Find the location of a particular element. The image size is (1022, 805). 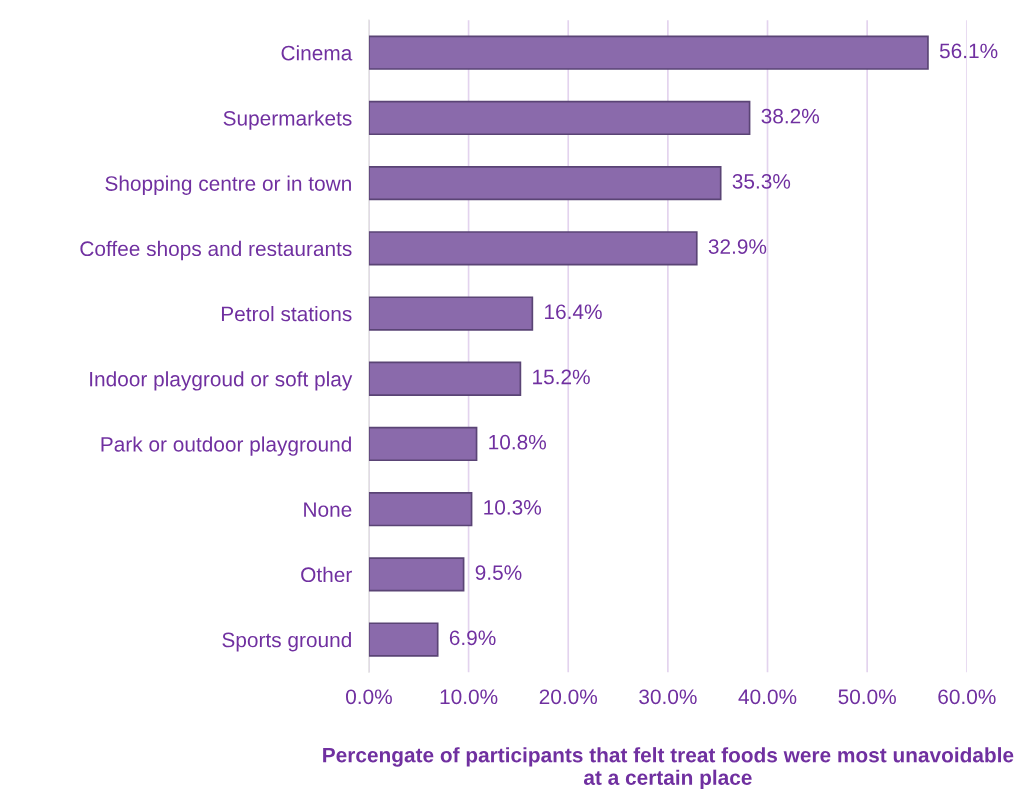

data-label: 38.2% is located at coordinates (790, 116).